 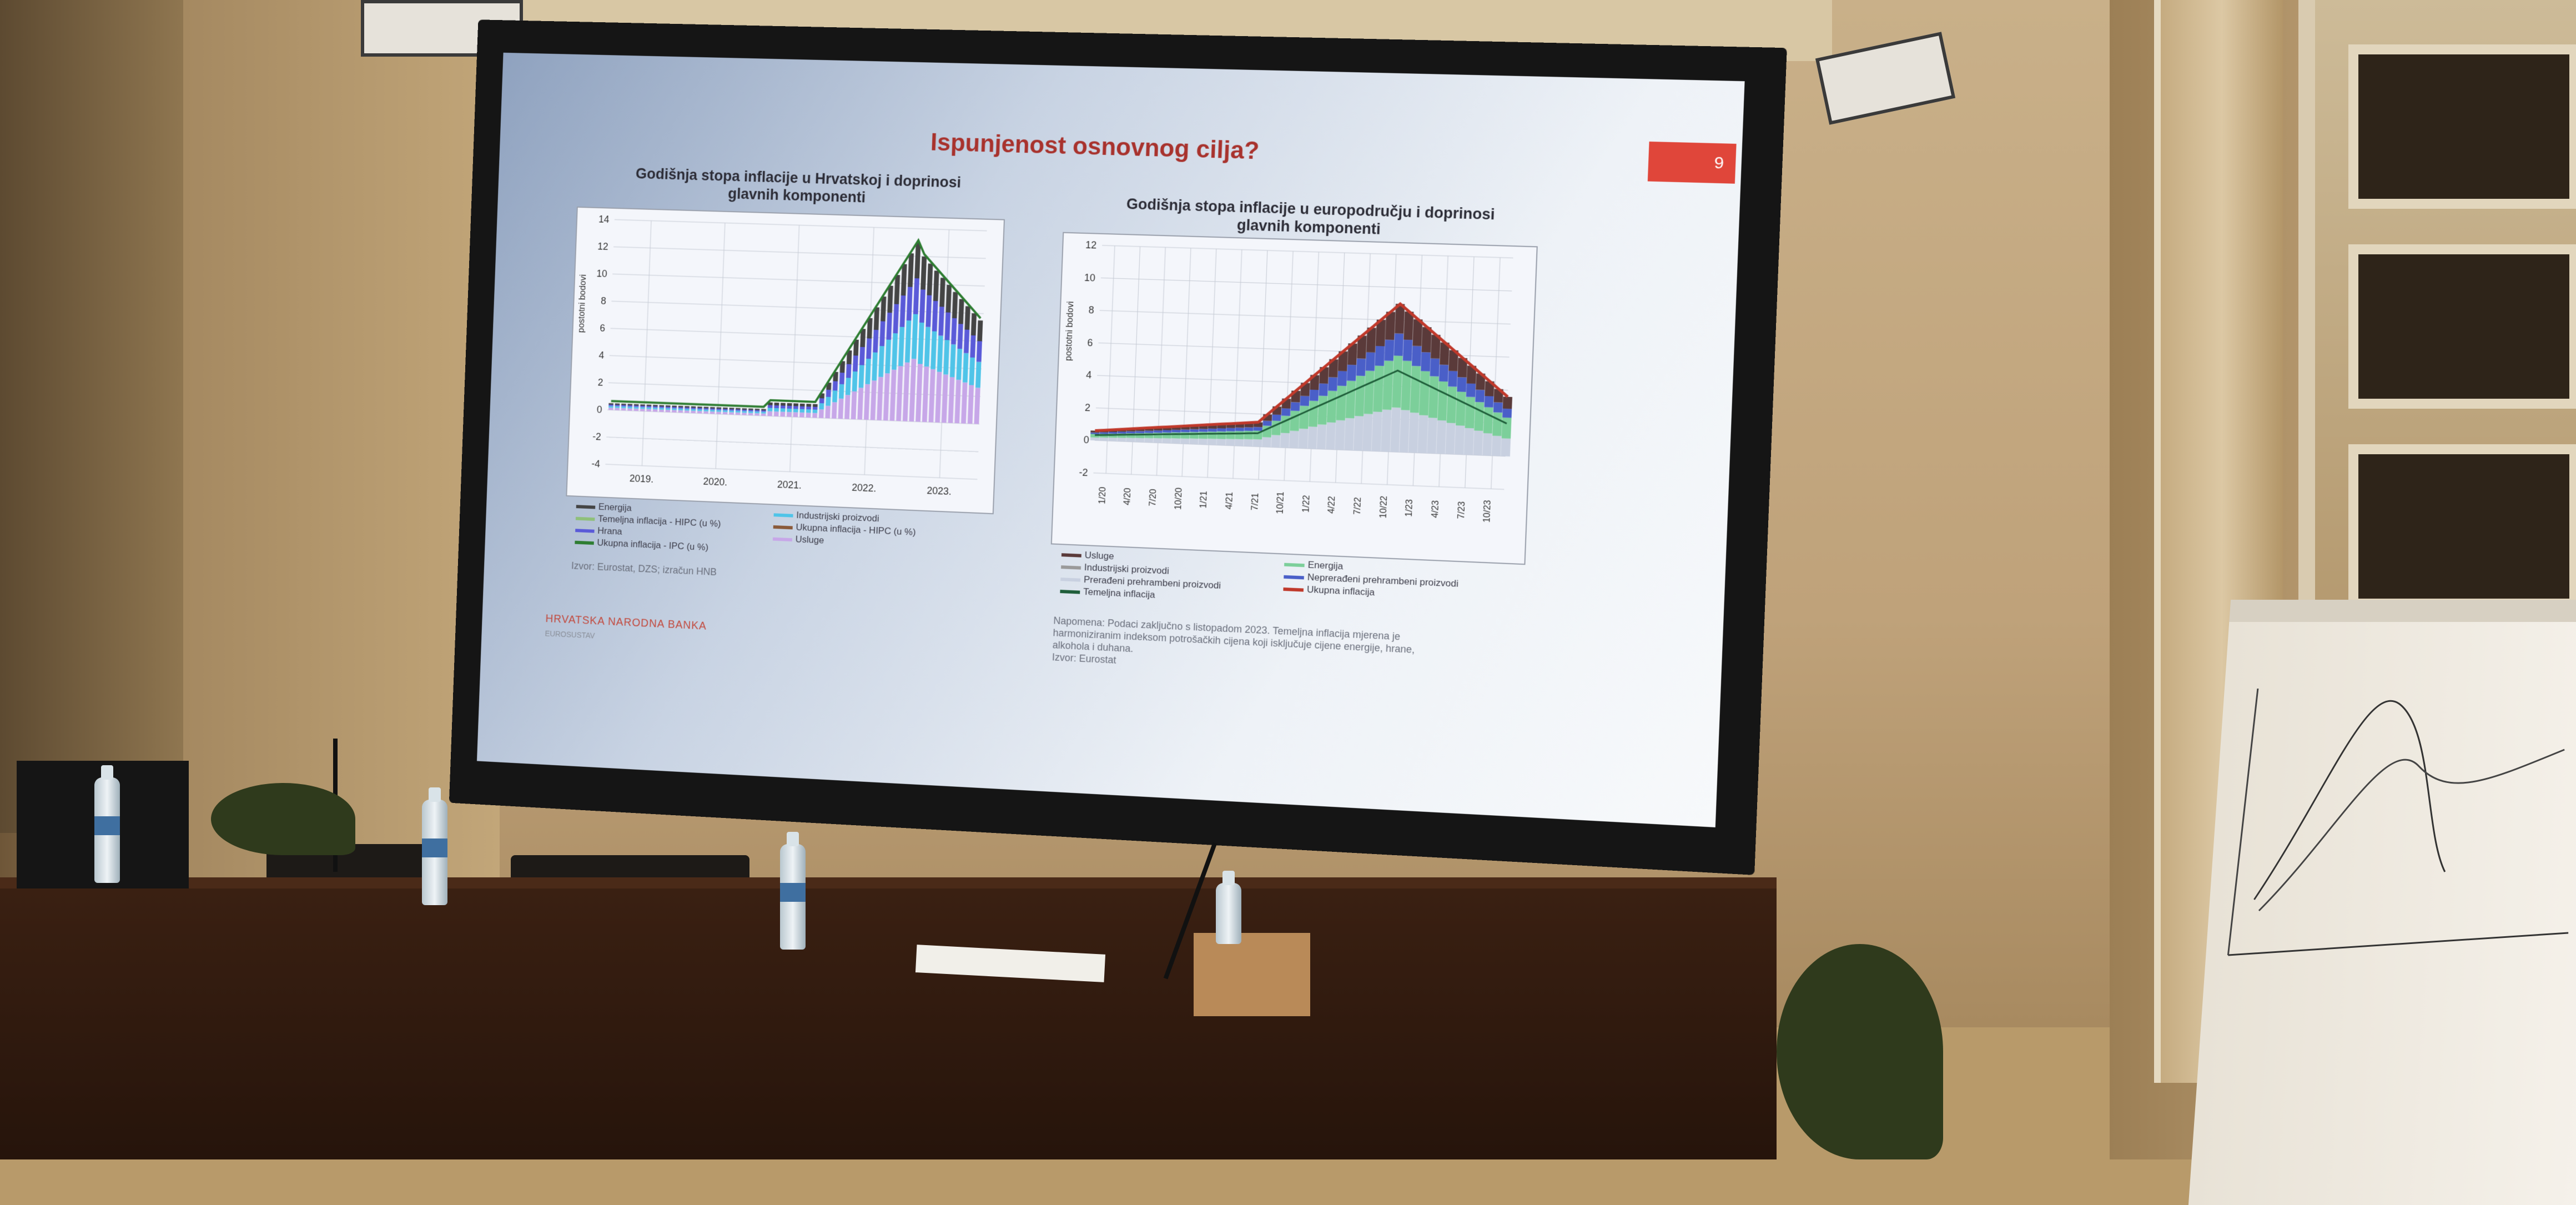 I want to click on legend-label: Ukupna inflacija, so click(x=1341, y=591).